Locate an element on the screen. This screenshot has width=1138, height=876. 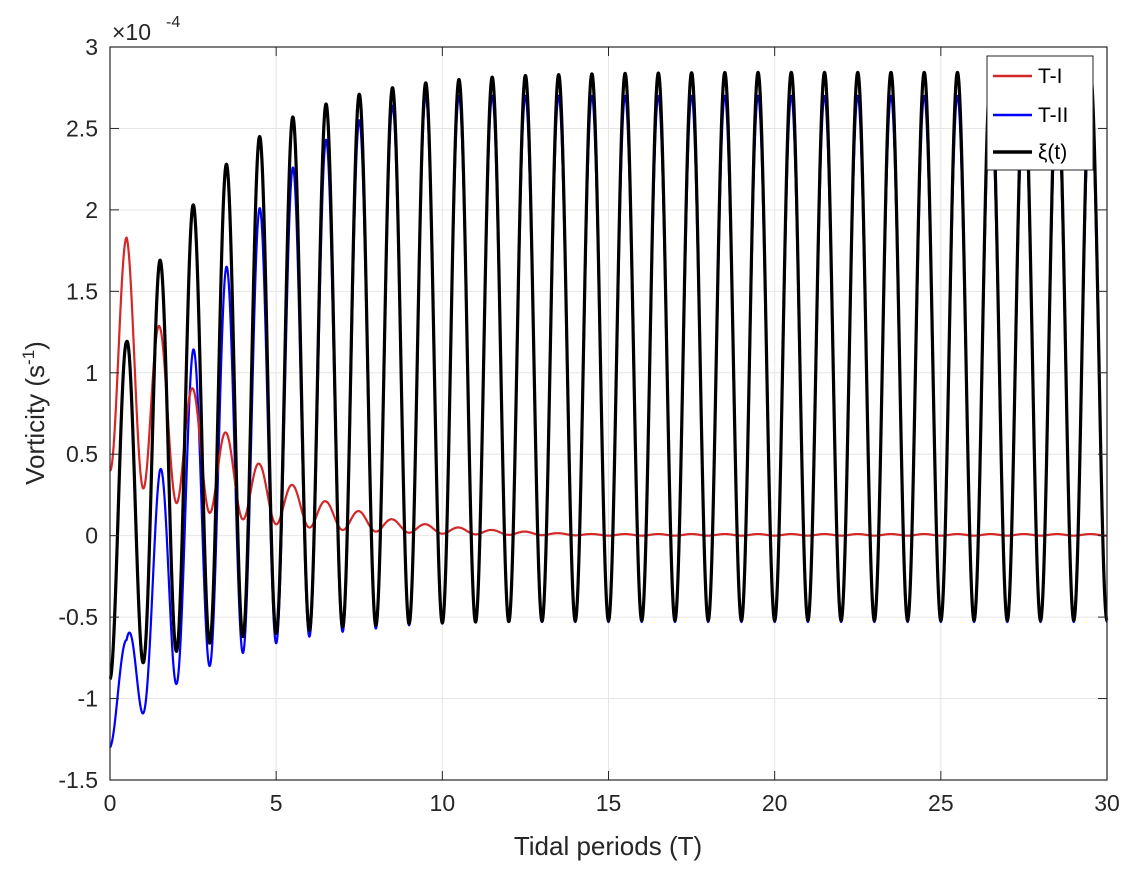
y-tick-label: 0.5 is located at coordinates (82, 454).